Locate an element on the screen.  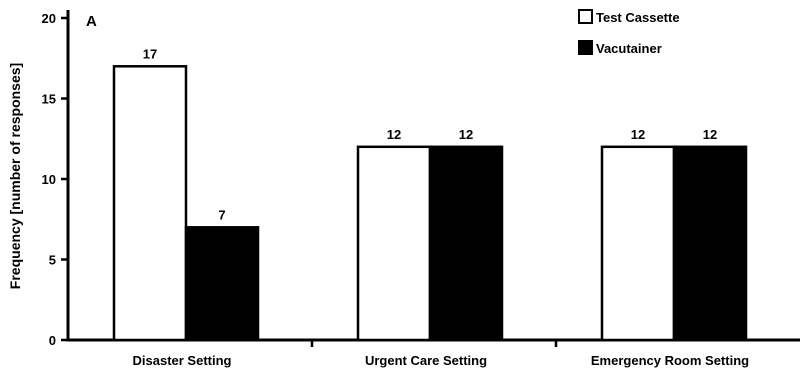
category-label: Urgent Care Setting is located at coordinates (426, 360).